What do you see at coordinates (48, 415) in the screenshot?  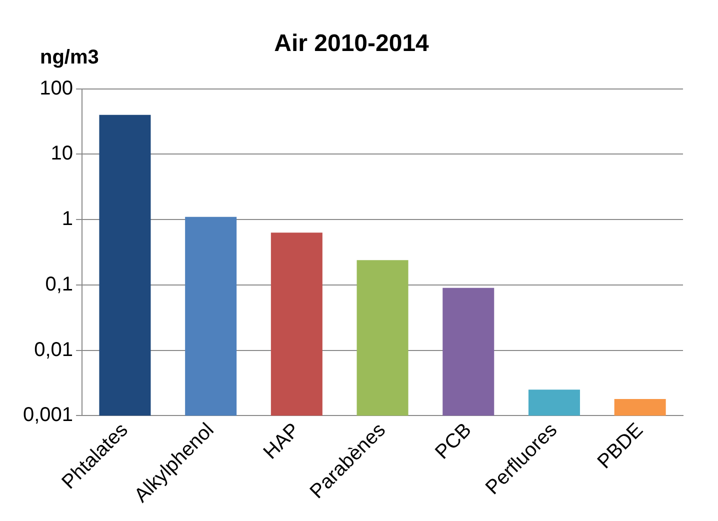 I see `y-tick-label: 0,001` at bounding box center [48, 415].